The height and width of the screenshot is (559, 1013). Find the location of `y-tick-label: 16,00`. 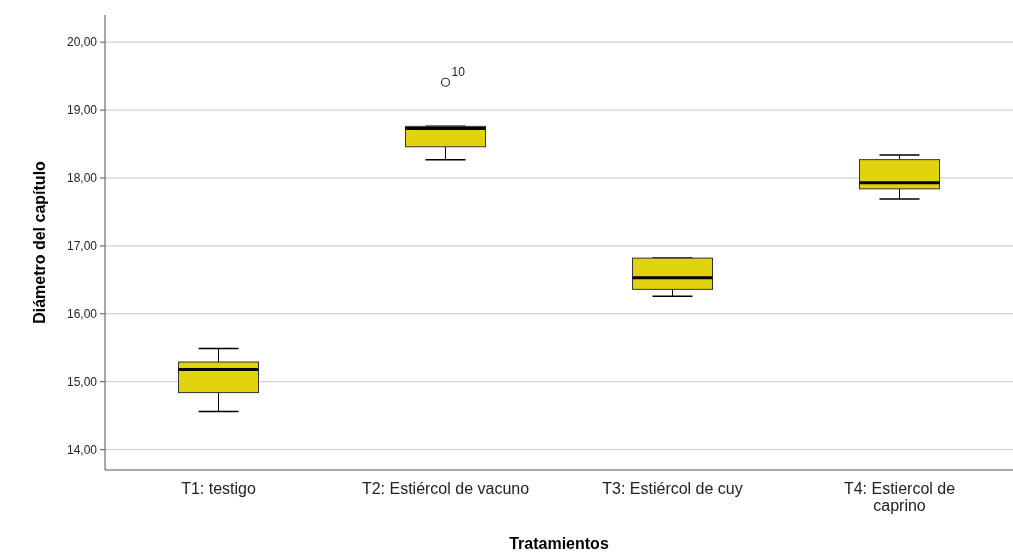

y-tick-label: 16,00 is located at coordinates (82, 314).